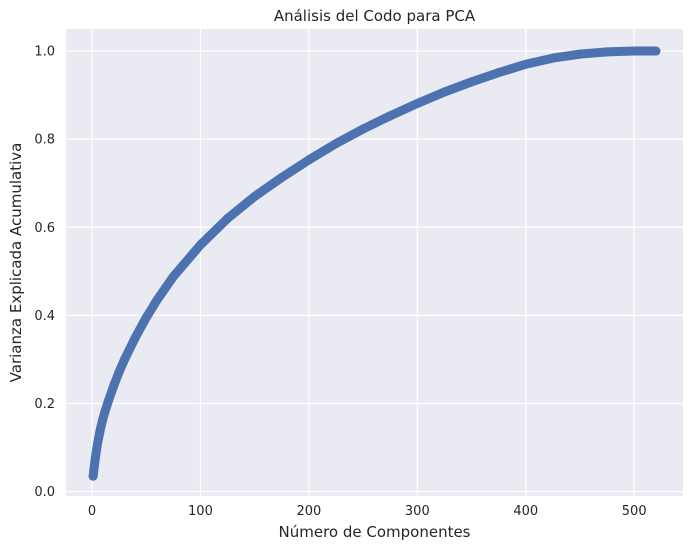 The width and height of the screenshot is (695, 550). What do you see at coordinates (44, 228) in the screenshot?
I see `y-tick-label: 0.6` at bounding box center [44, 228].